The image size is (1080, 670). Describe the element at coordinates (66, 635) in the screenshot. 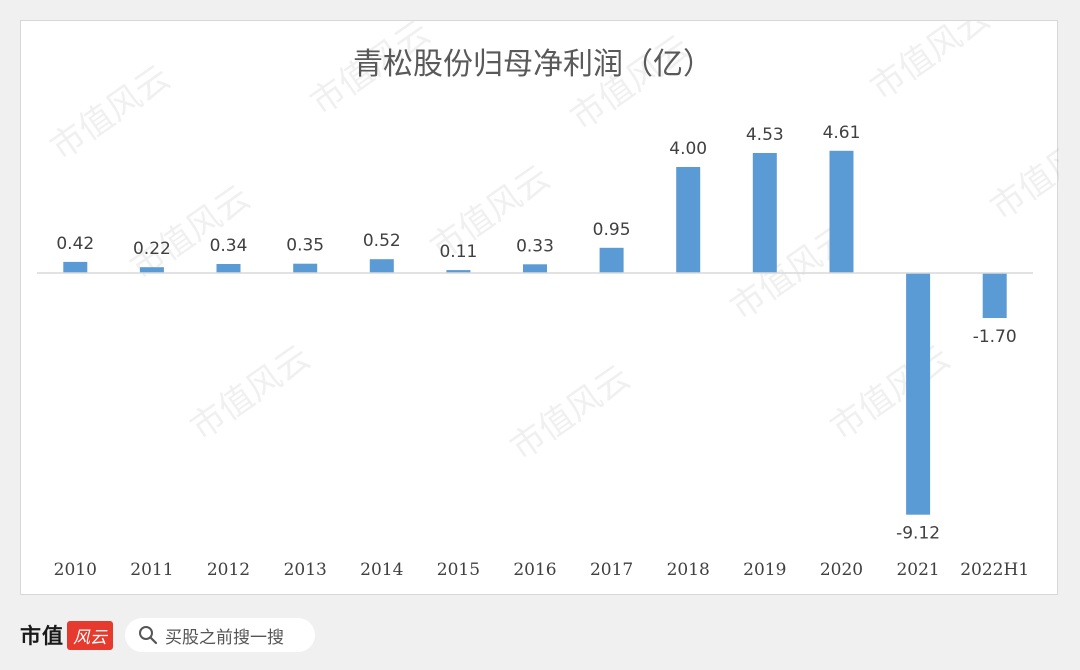

I see `brand-logo: 市值 风云` at that location.